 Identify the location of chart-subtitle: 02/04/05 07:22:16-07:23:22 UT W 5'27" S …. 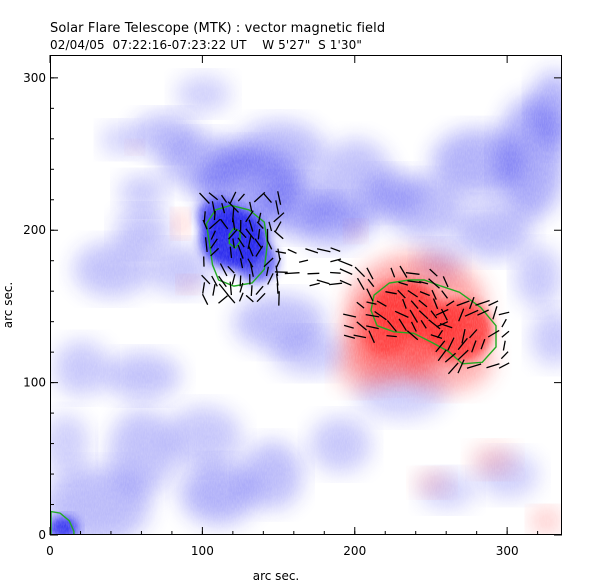
(206, 45).